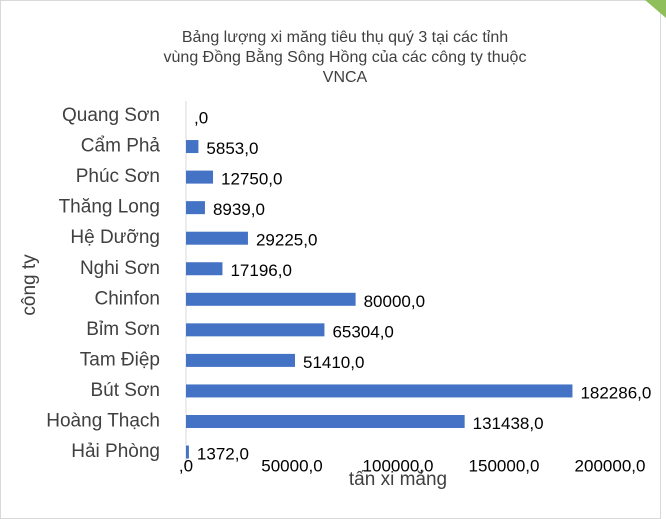 The width and height of the screenshot is (666, 519). Describe the element at coordinates (239, 209) in the screenshot. I see `data-label: 8939,0` at that location.